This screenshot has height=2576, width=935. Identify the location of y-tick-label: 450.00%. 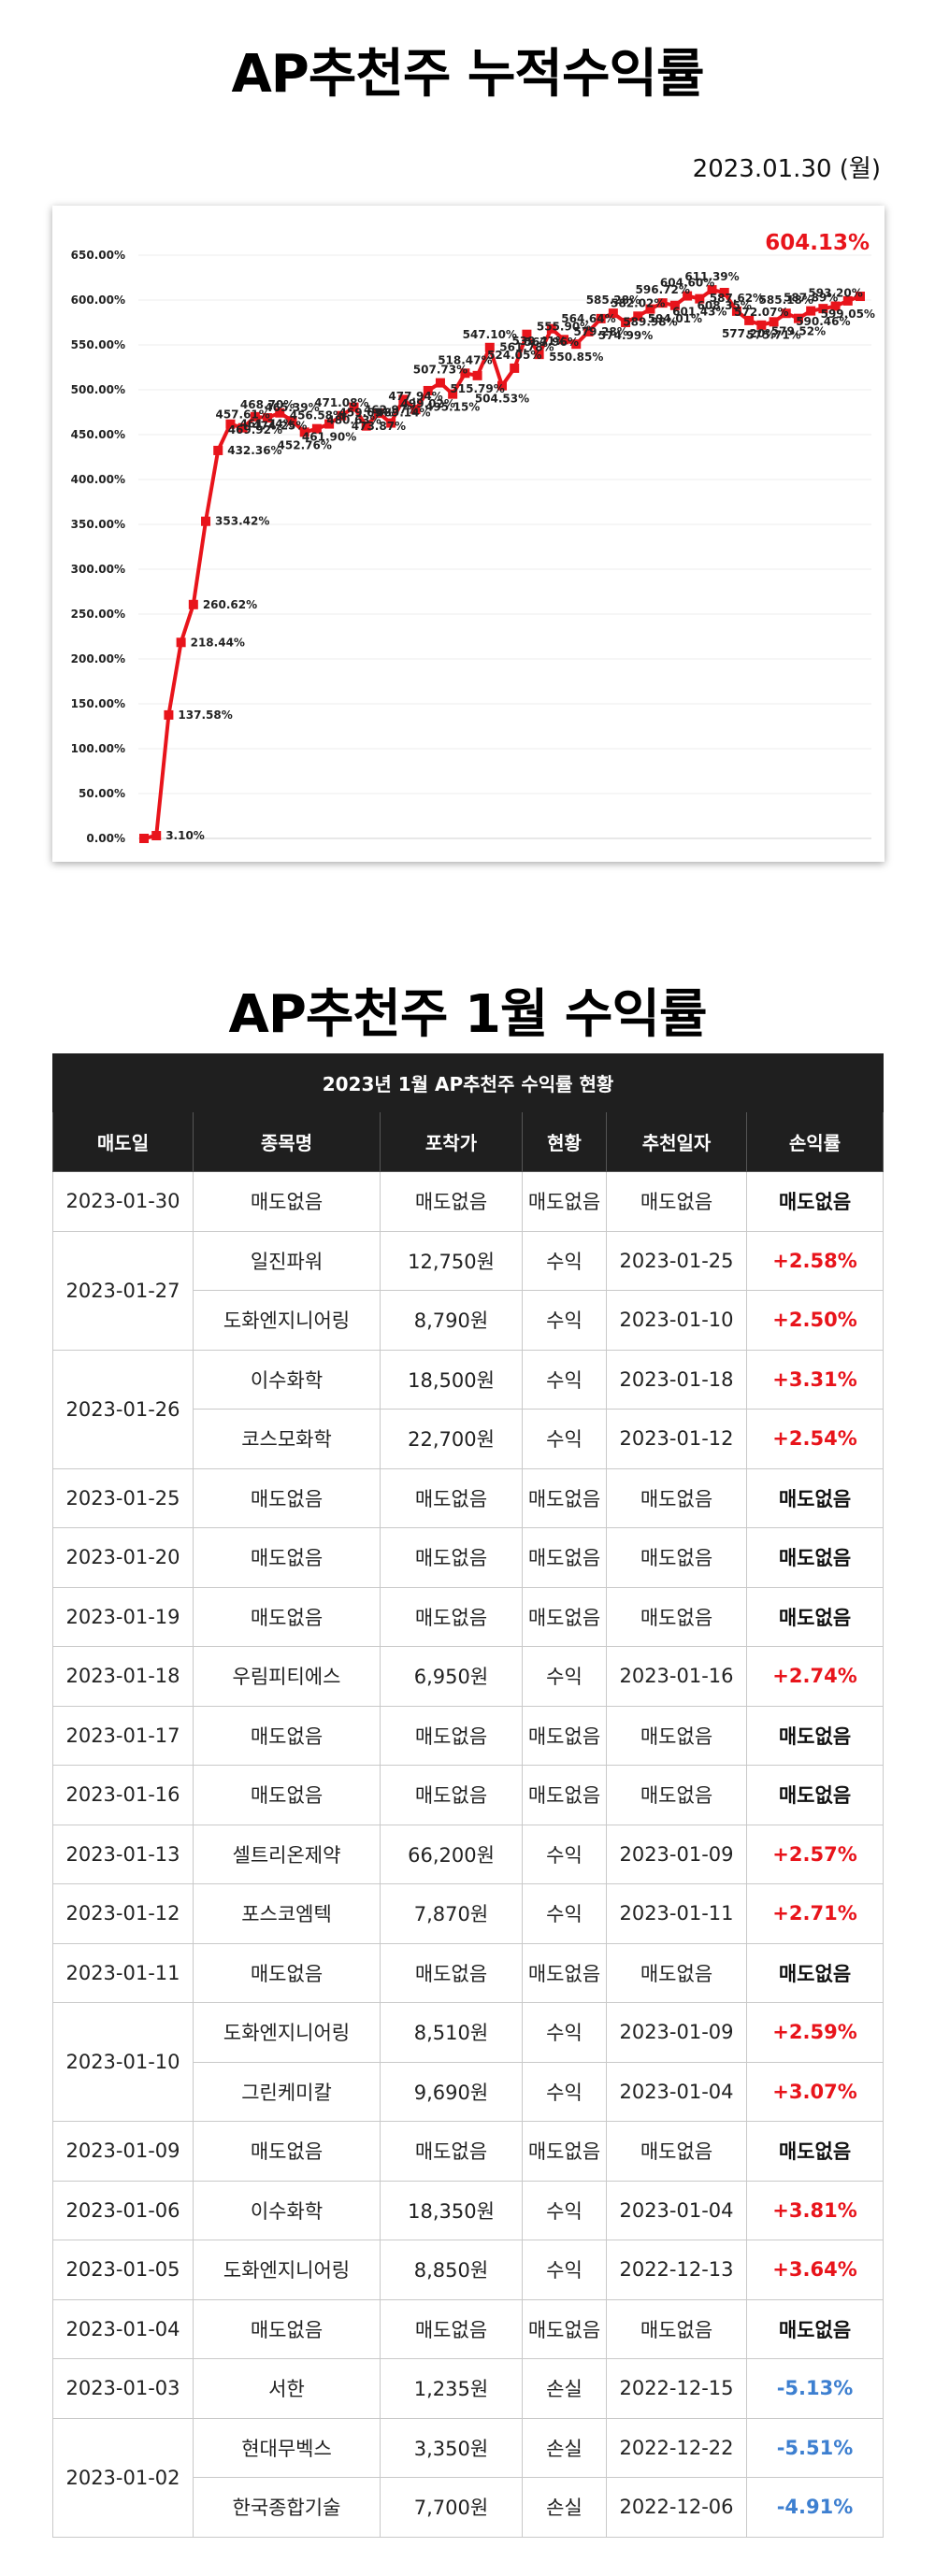
(98, 434).